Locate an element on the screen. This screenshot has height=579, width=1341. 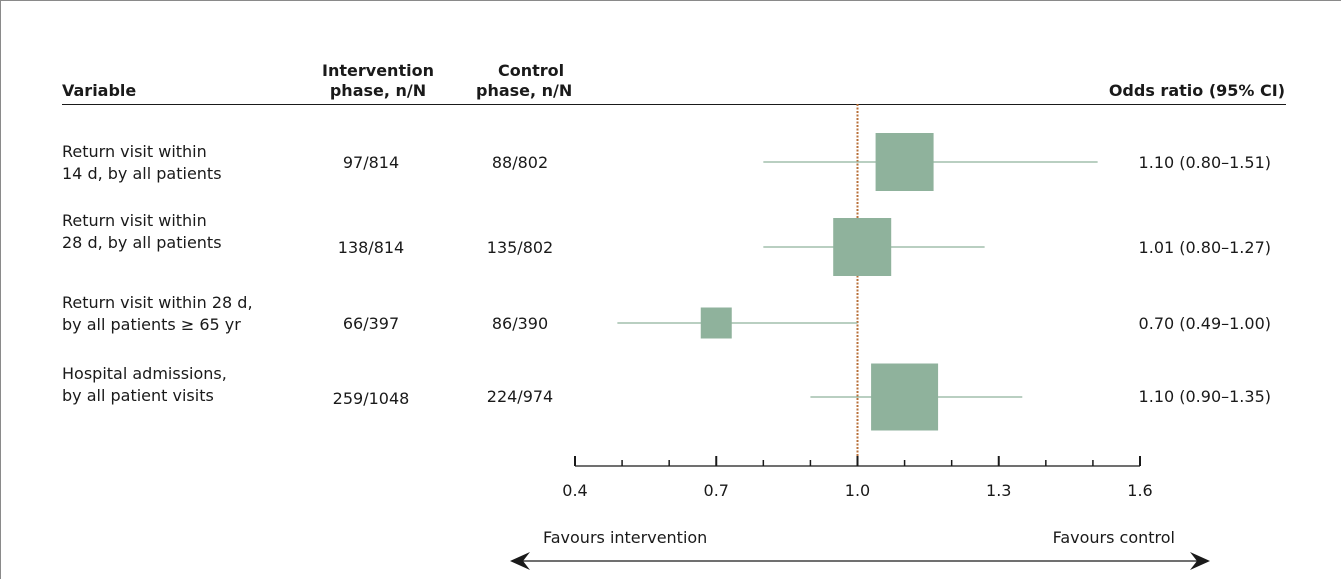
favours-control-label: Favours control is located at coordinates (1114, 537).